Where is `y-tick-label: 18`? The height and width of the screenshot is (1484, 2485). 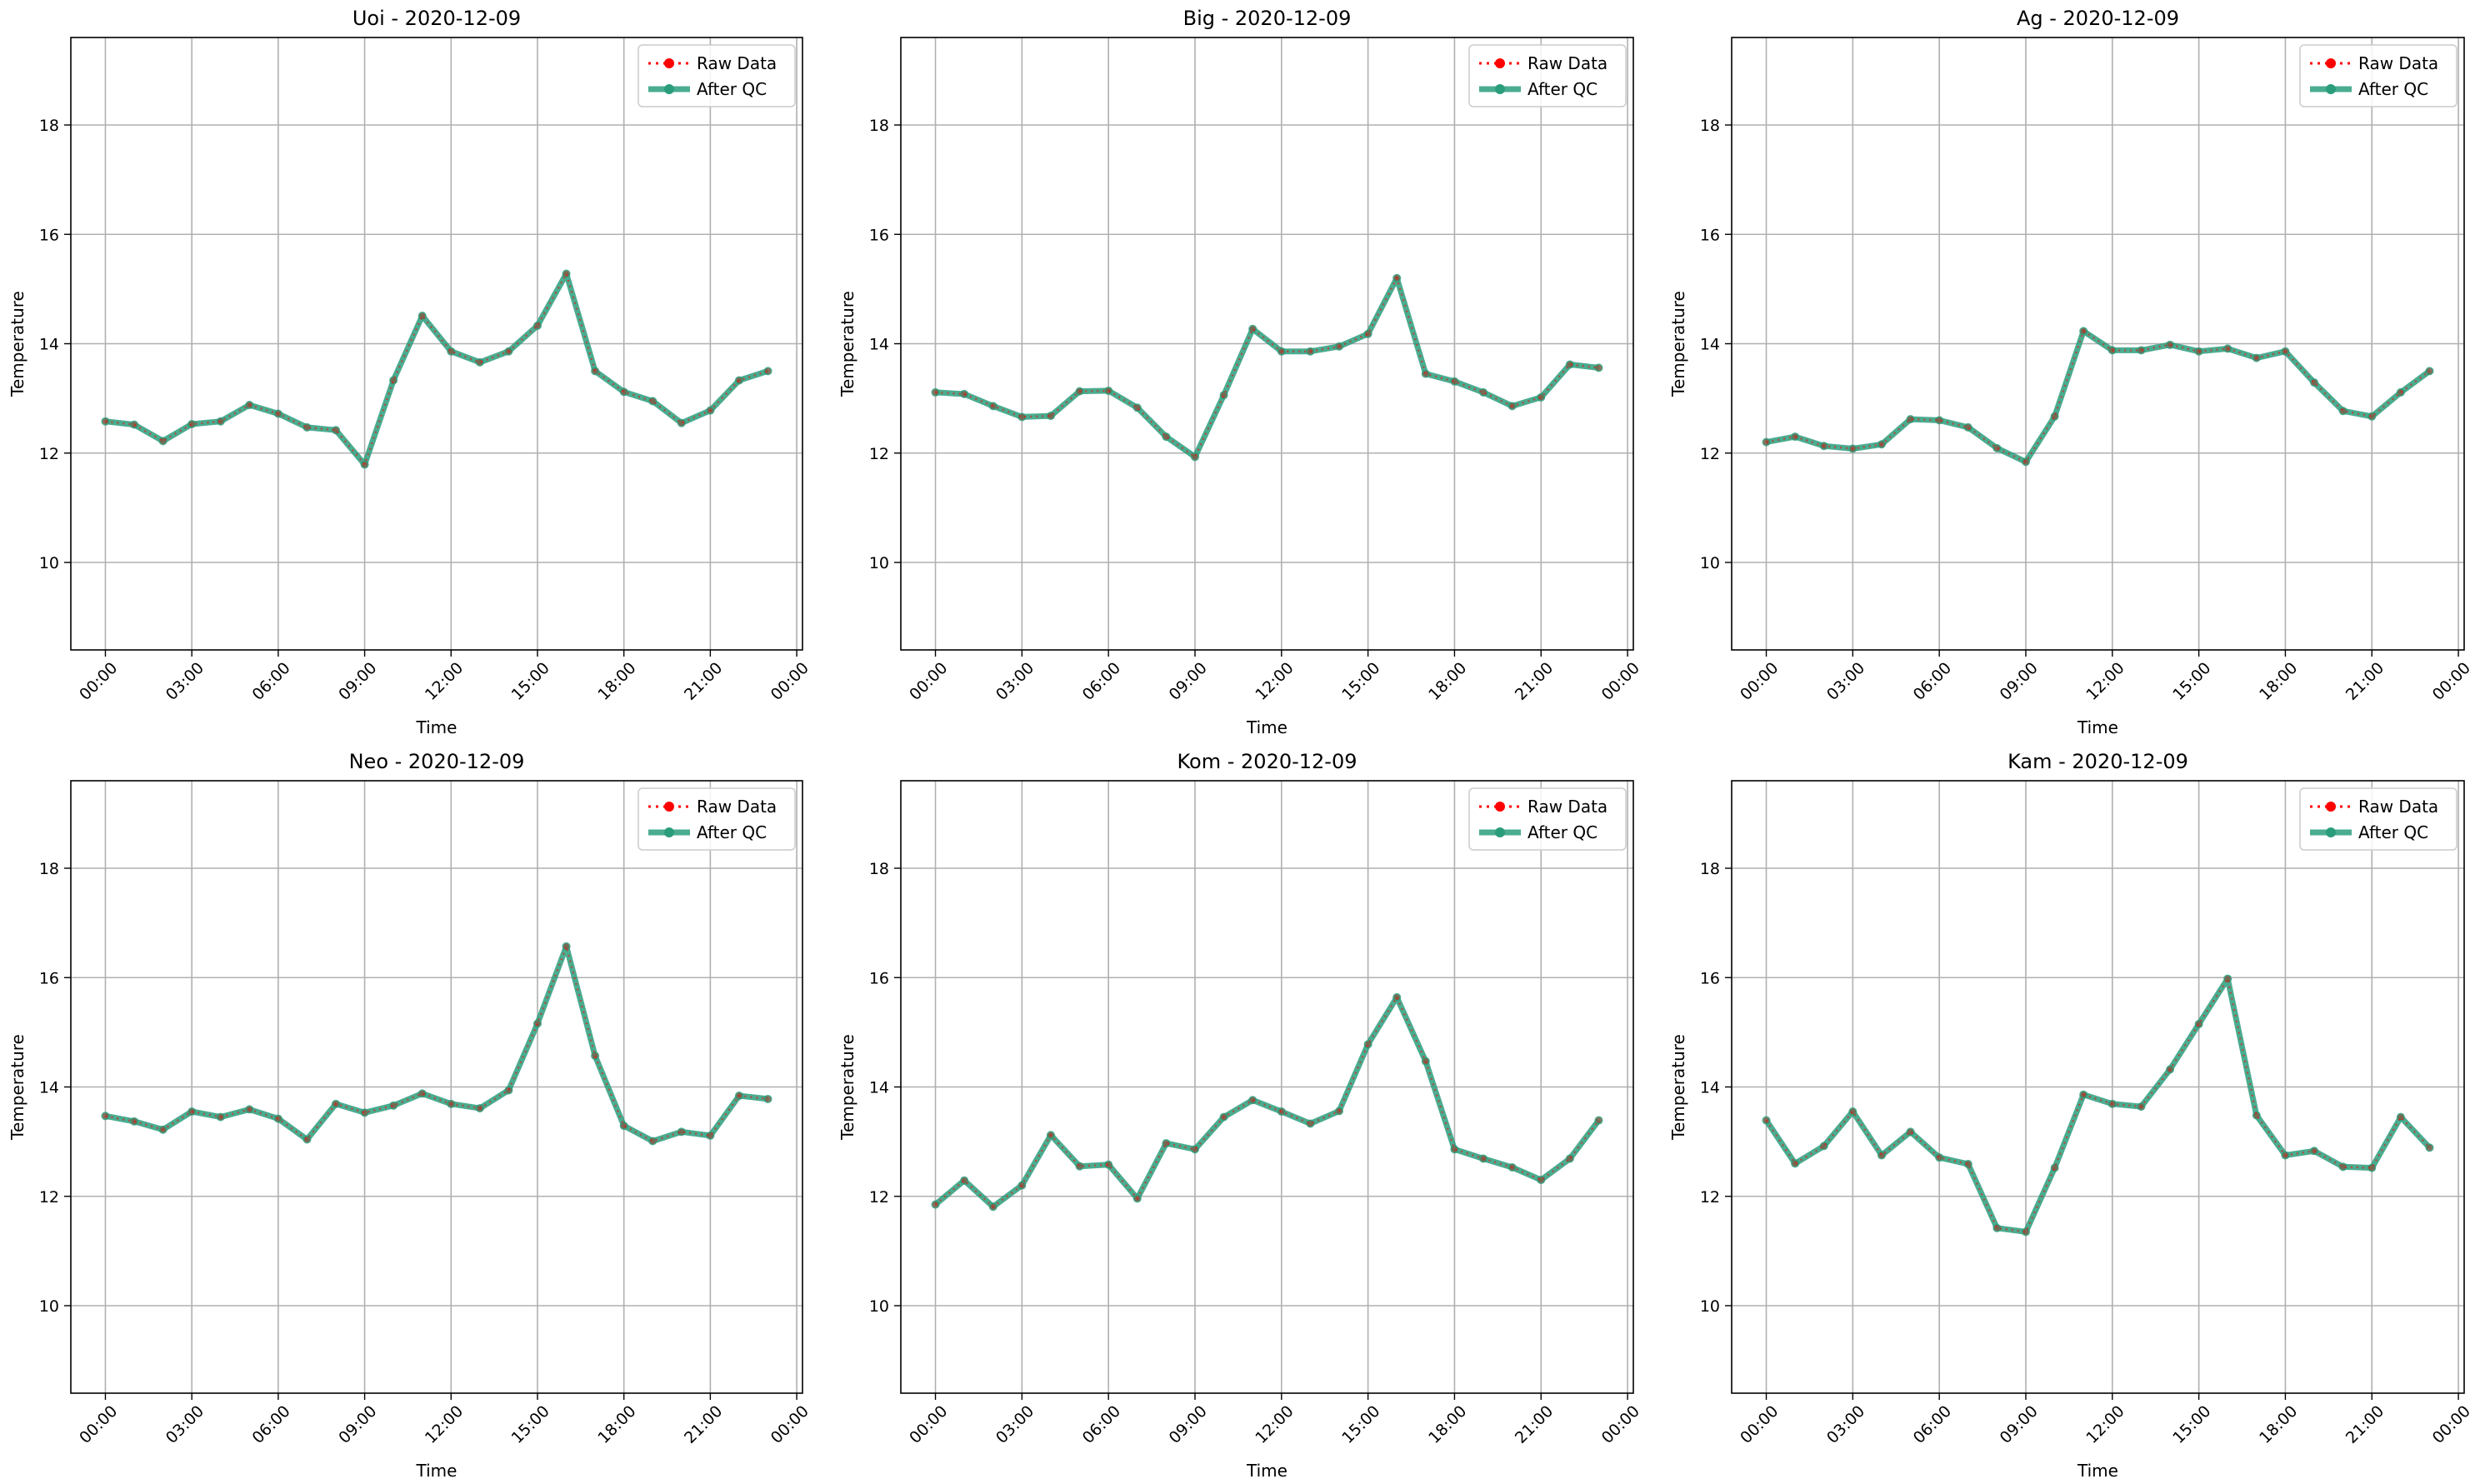 y-tick-label: 18 is located at coordinates (1710, 126).